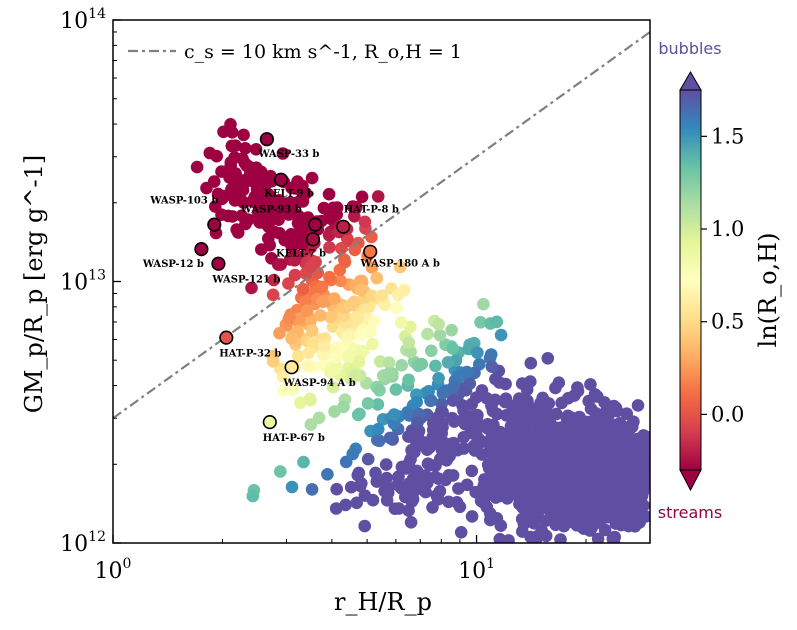  What do you see at coordinates (83, 20) in the screenshot?
I see `y-tick-label: 1014` at bounding box center [83, 20].